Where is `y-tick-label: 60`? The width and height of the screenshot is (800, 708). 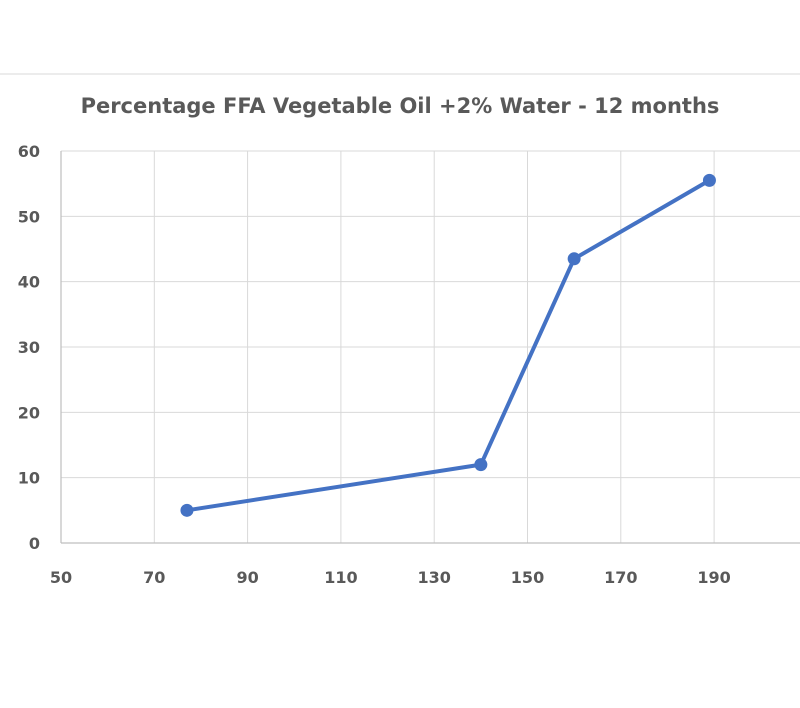
y-tick-label: 60 is located at coordinates (29, 151).